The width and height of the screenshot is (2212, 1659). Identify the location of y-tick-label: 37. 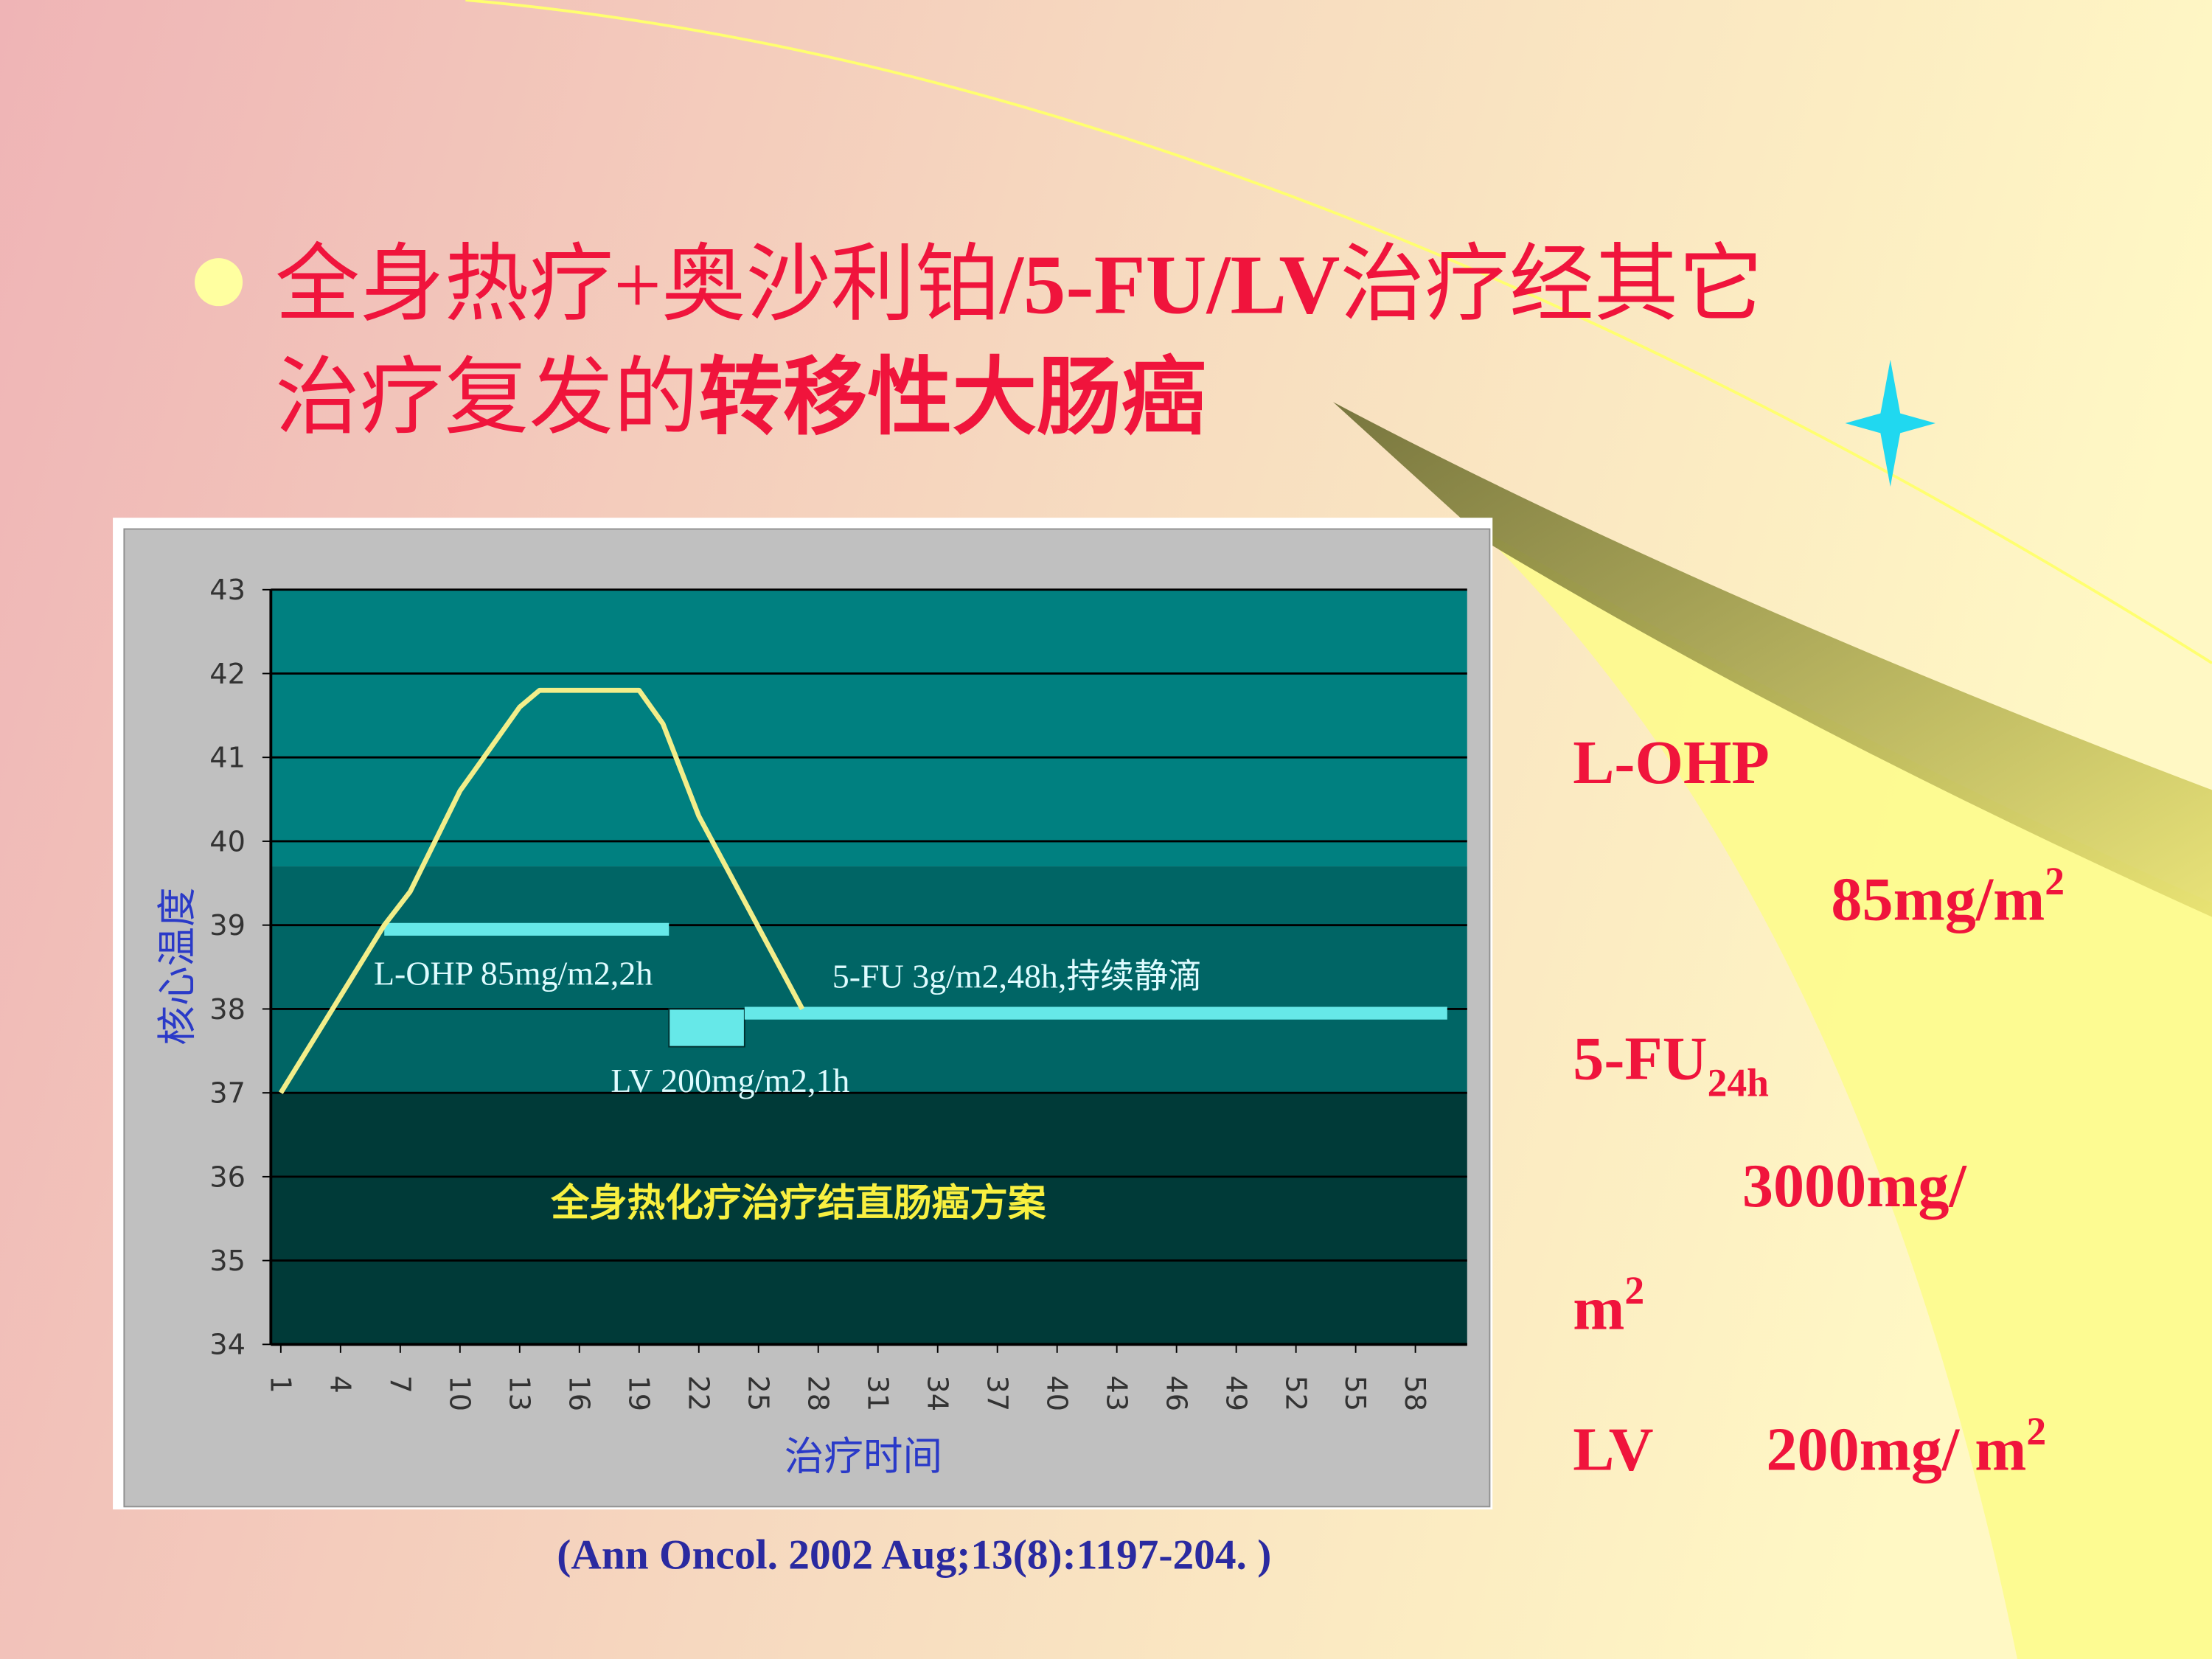
(227, 1093).